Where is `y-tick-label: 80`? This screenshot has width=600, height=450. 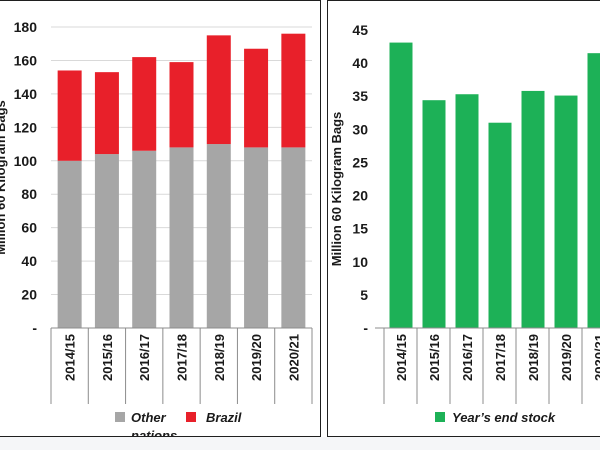
y-tick-label: 80 is located at coordinates (29, 194).